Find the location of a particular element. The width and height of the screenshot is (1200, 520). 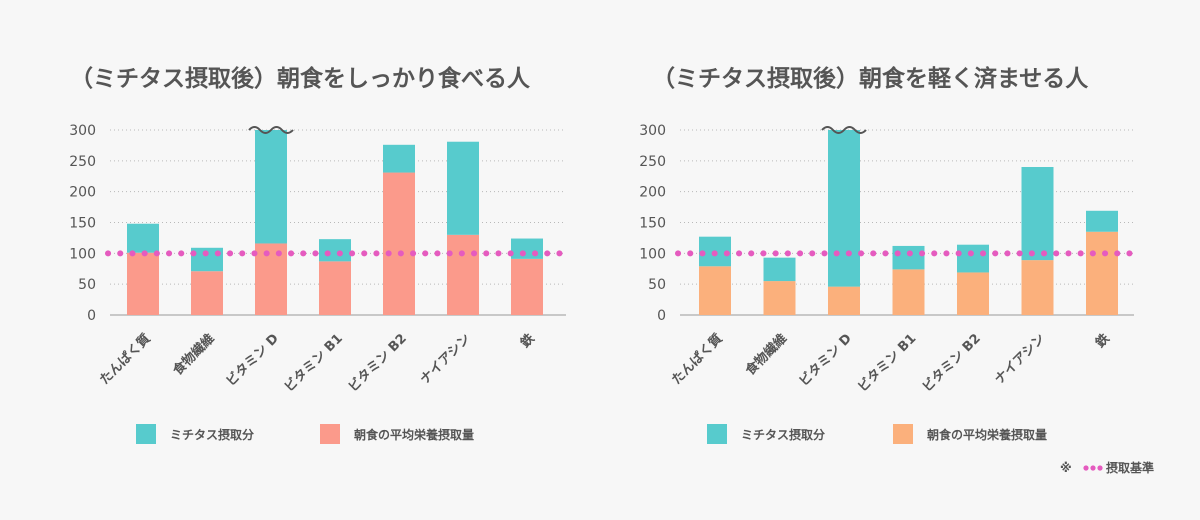

reference-footnote: ※ 摂取基準 is located at coordinates (1107, 467).